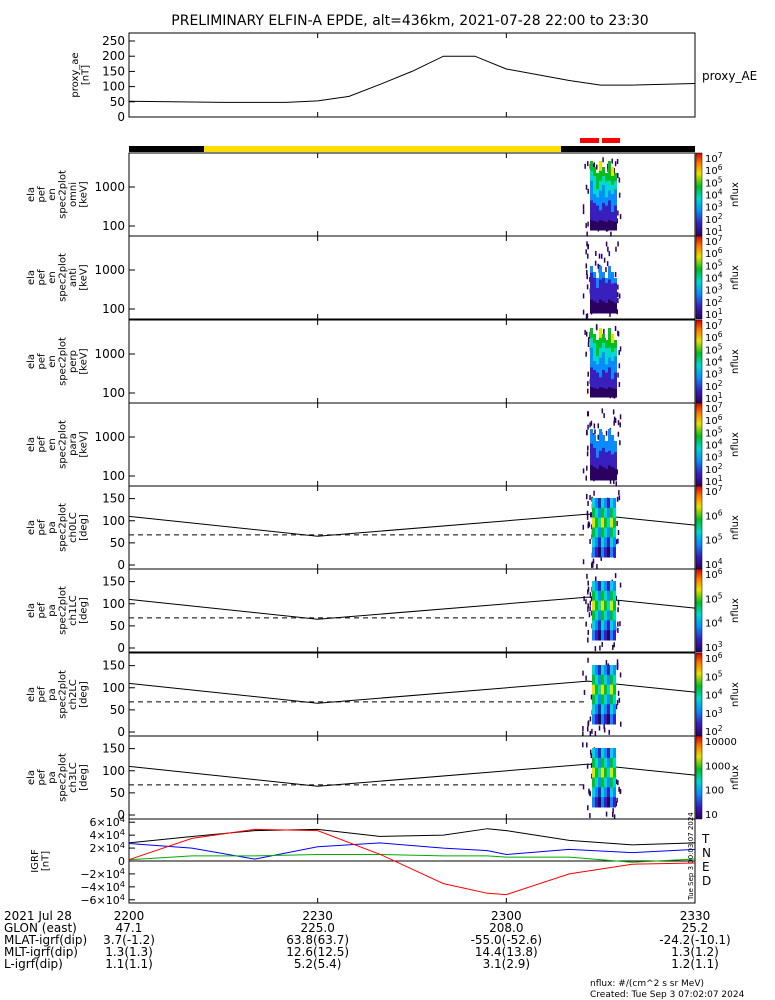 The image size is (775, 1000). Describe the element at coordinates (62, 361) in the screenshot. I see `spectro-y-label-perp-line: spec2plot` at that location.